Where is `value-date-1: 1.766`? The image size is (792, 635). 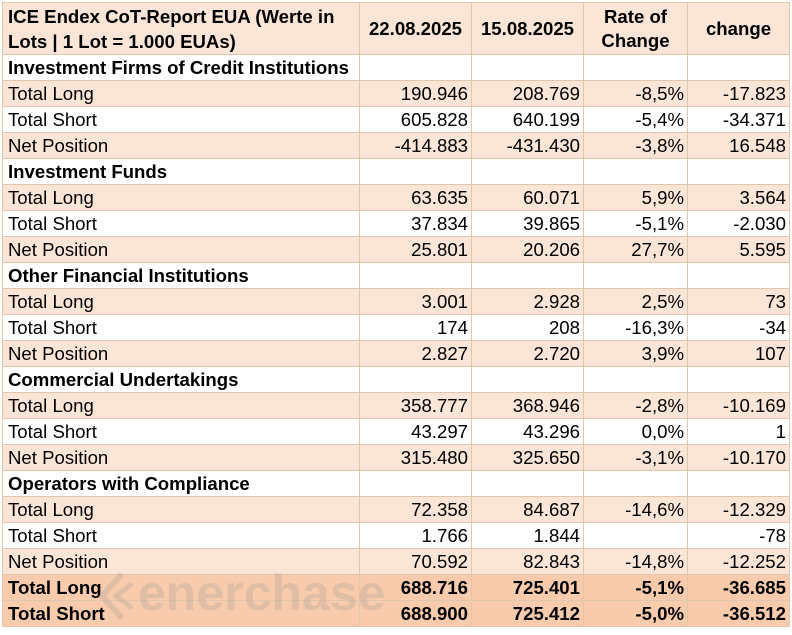 value-date-1: 1.766 is located at coordinates (415, 535).